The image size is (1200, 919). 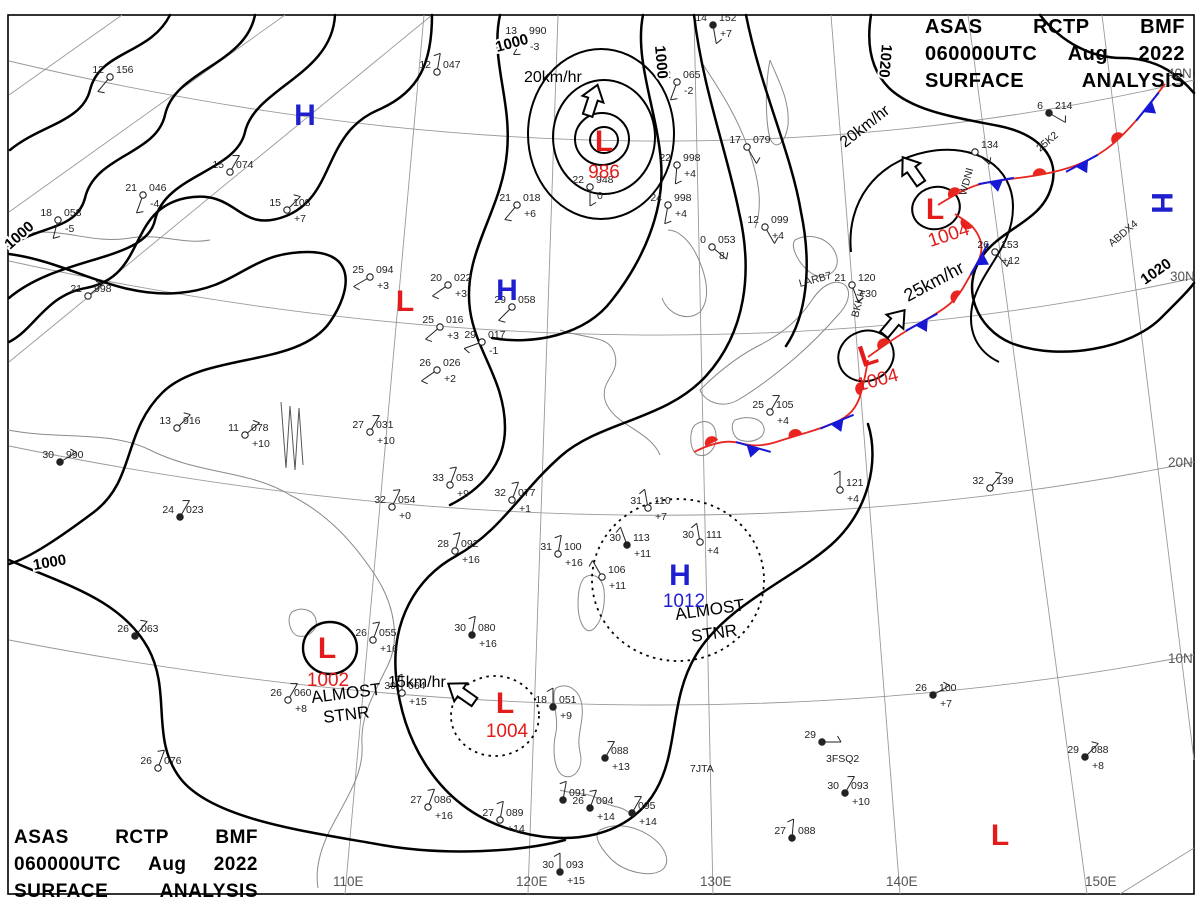 I want to click on station-value: +14, so click(x=648, y=822).